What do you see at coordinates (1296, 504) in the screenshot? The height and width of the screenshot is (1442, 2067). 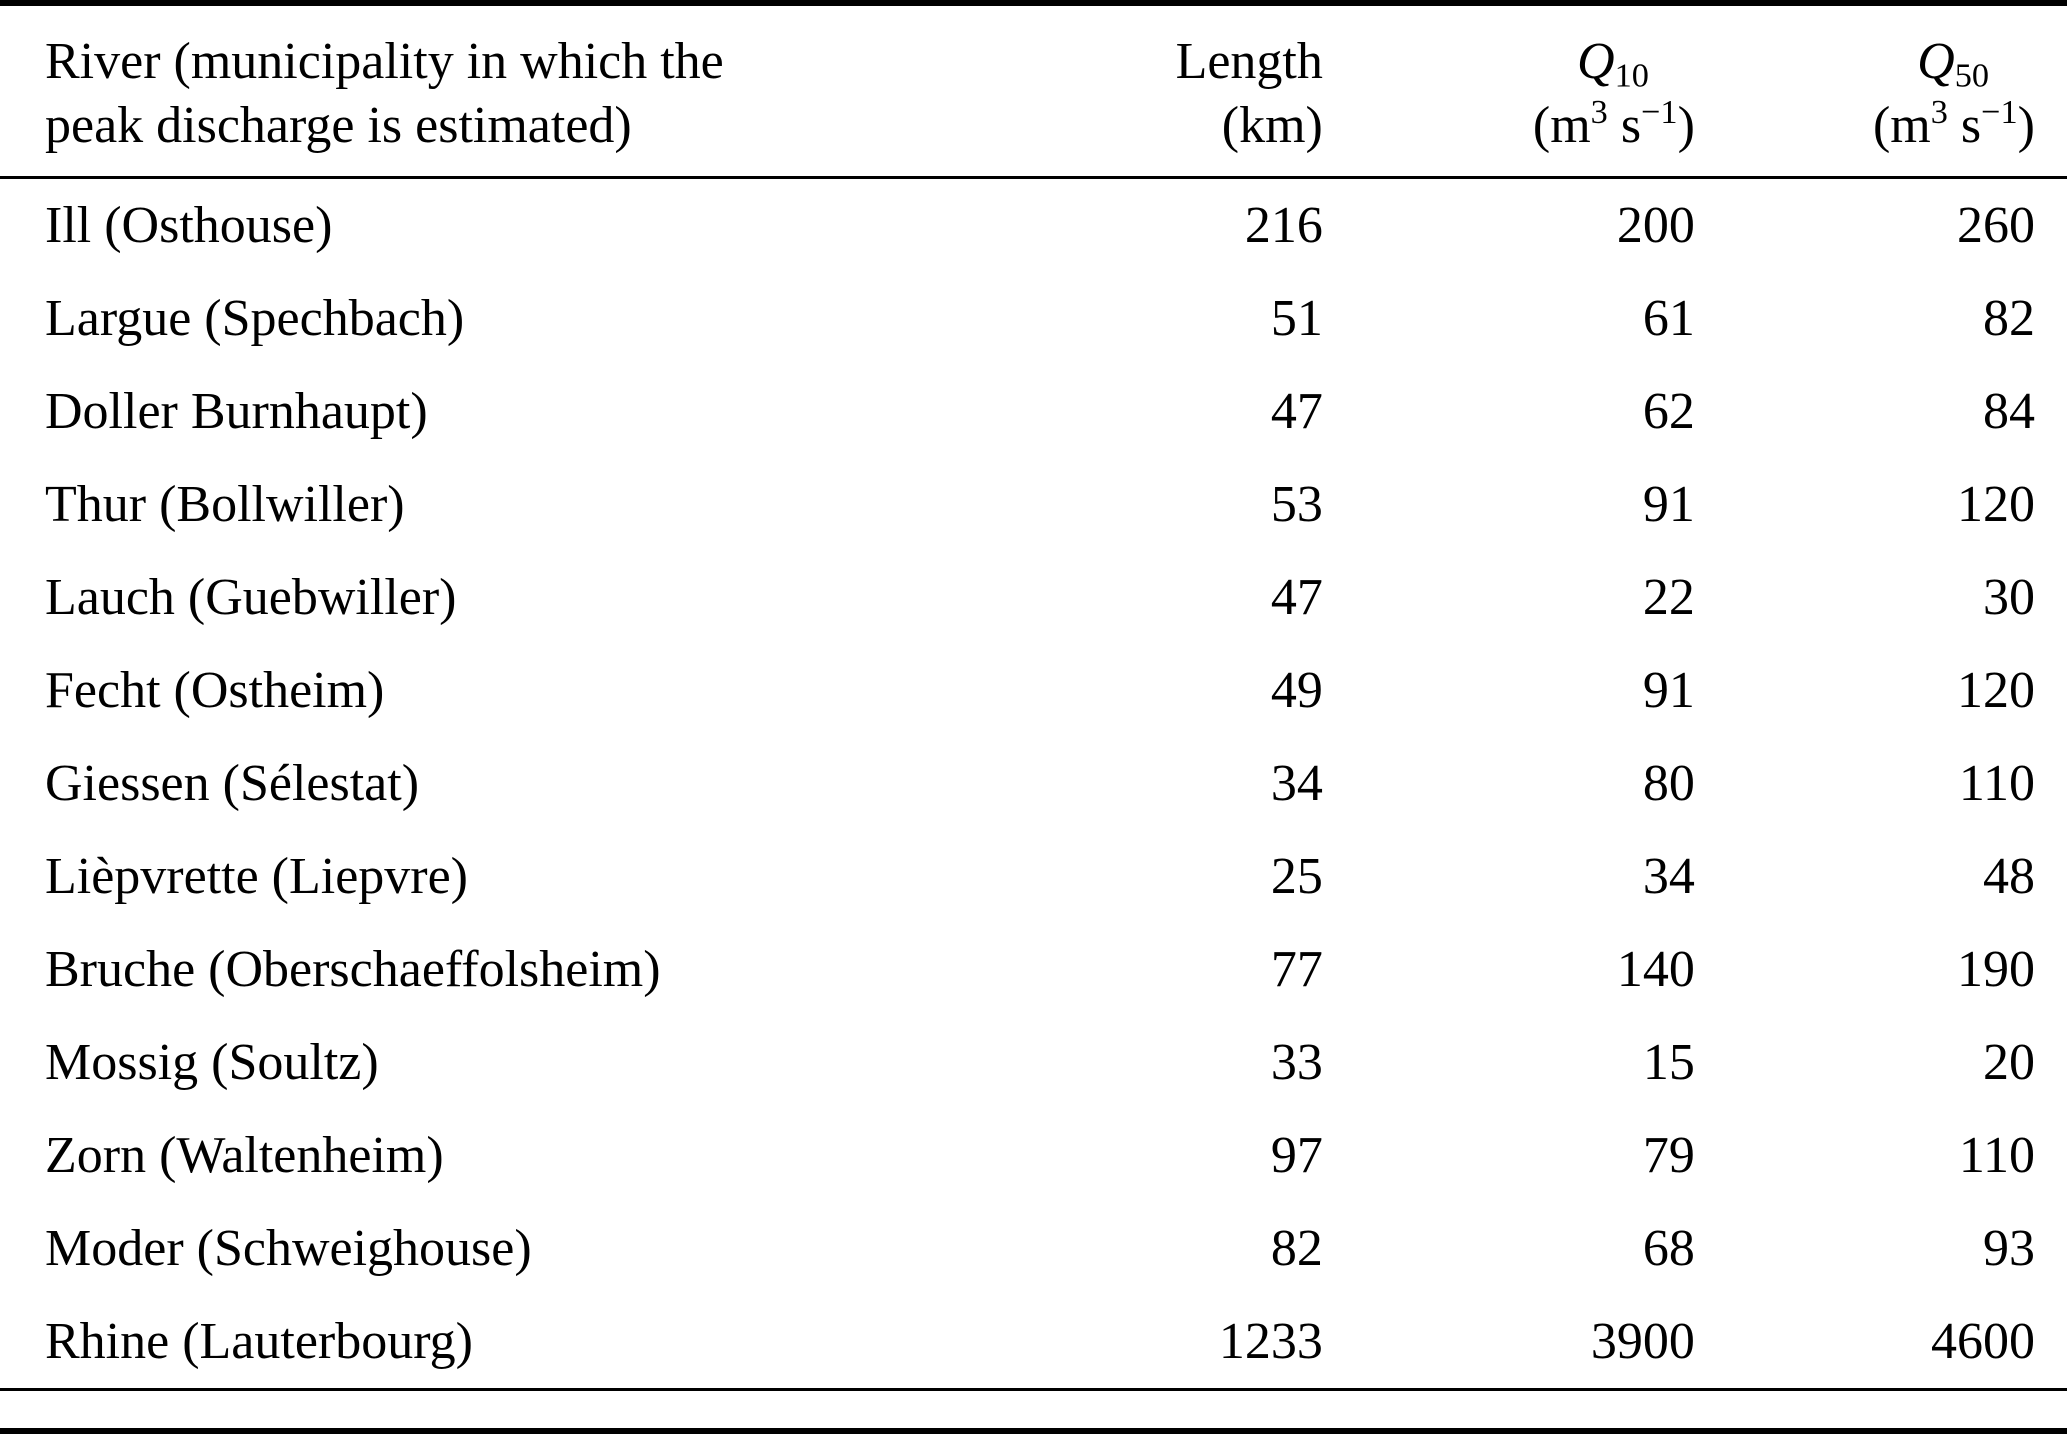 I see `length-value-cell: 53` at bounding box center [1296, 504].